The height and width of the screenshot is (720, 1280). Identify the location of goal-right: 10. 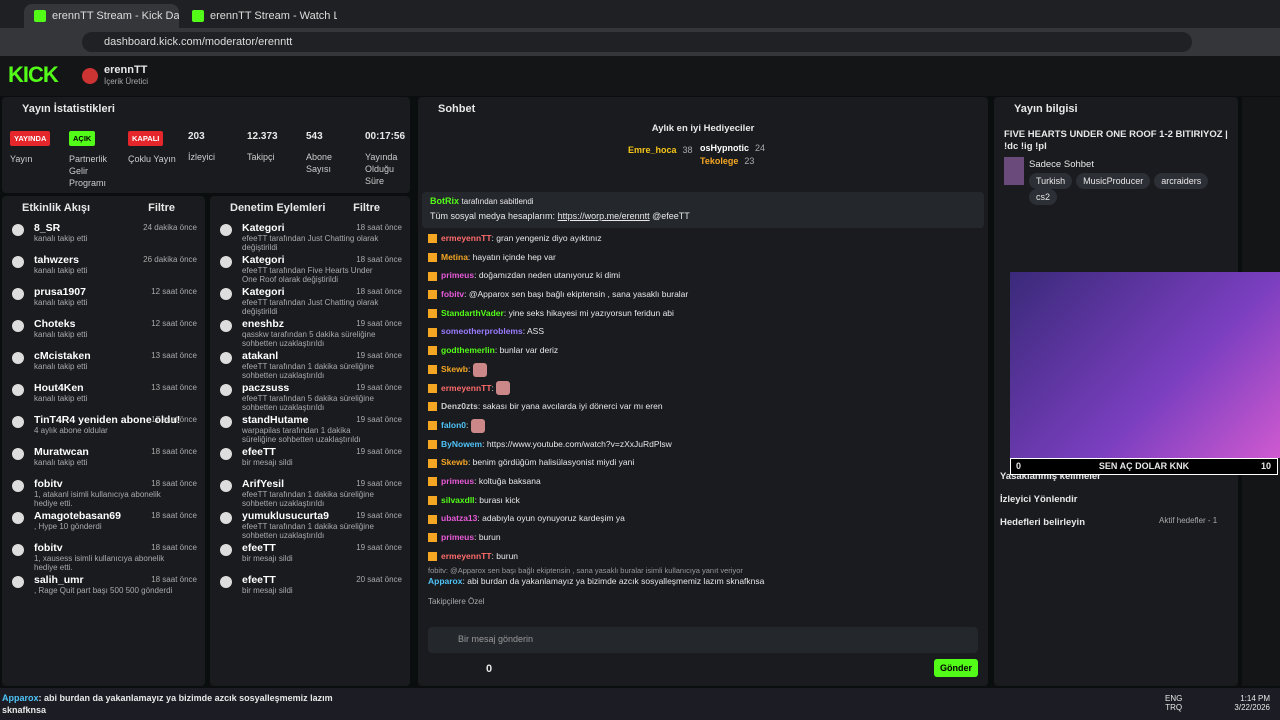
(1265, 466).